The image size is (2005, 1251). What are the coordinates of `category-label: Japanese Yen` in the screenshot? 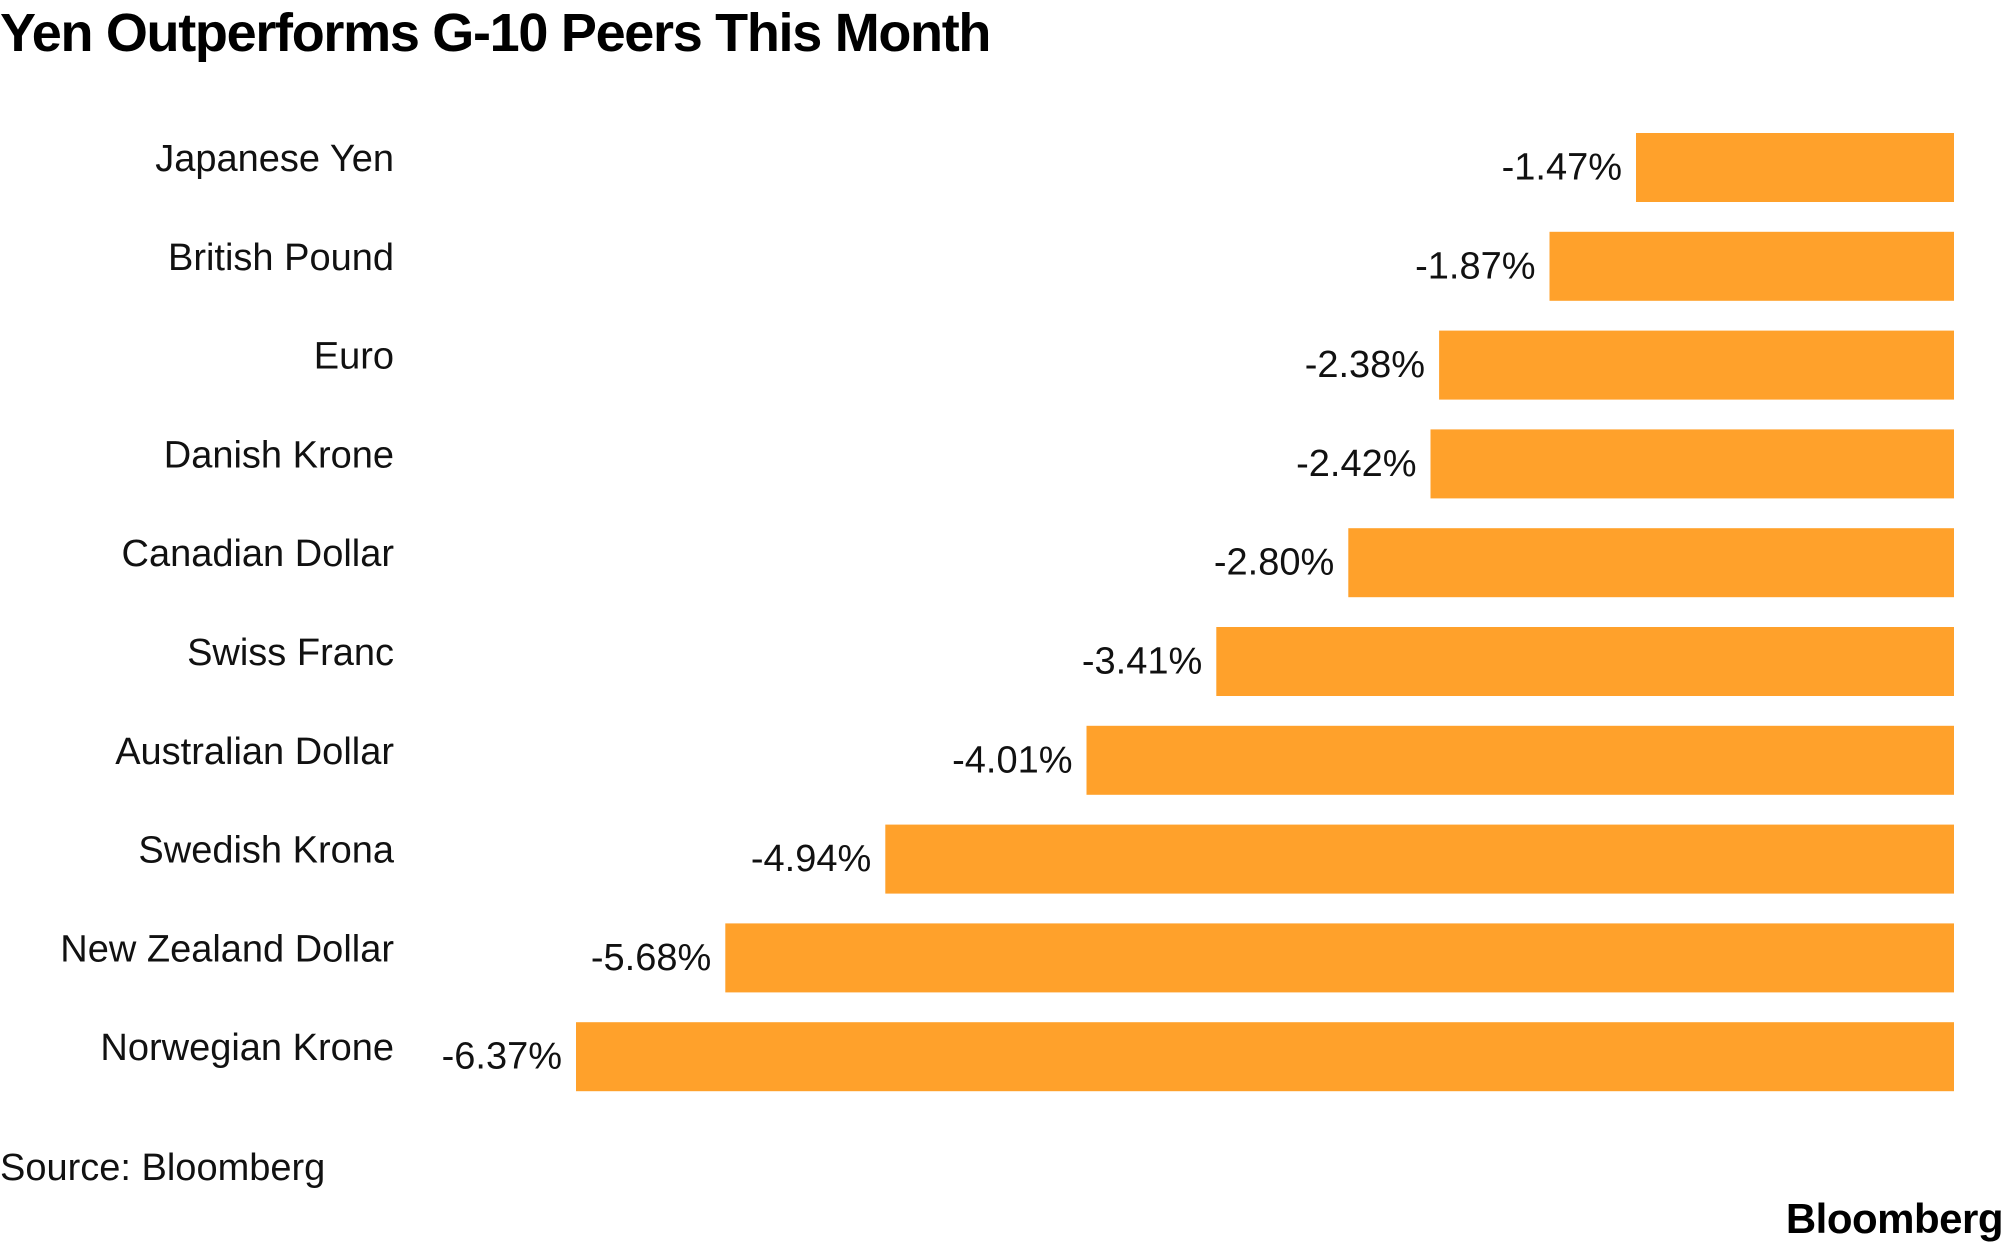 It's located at (274, 159).